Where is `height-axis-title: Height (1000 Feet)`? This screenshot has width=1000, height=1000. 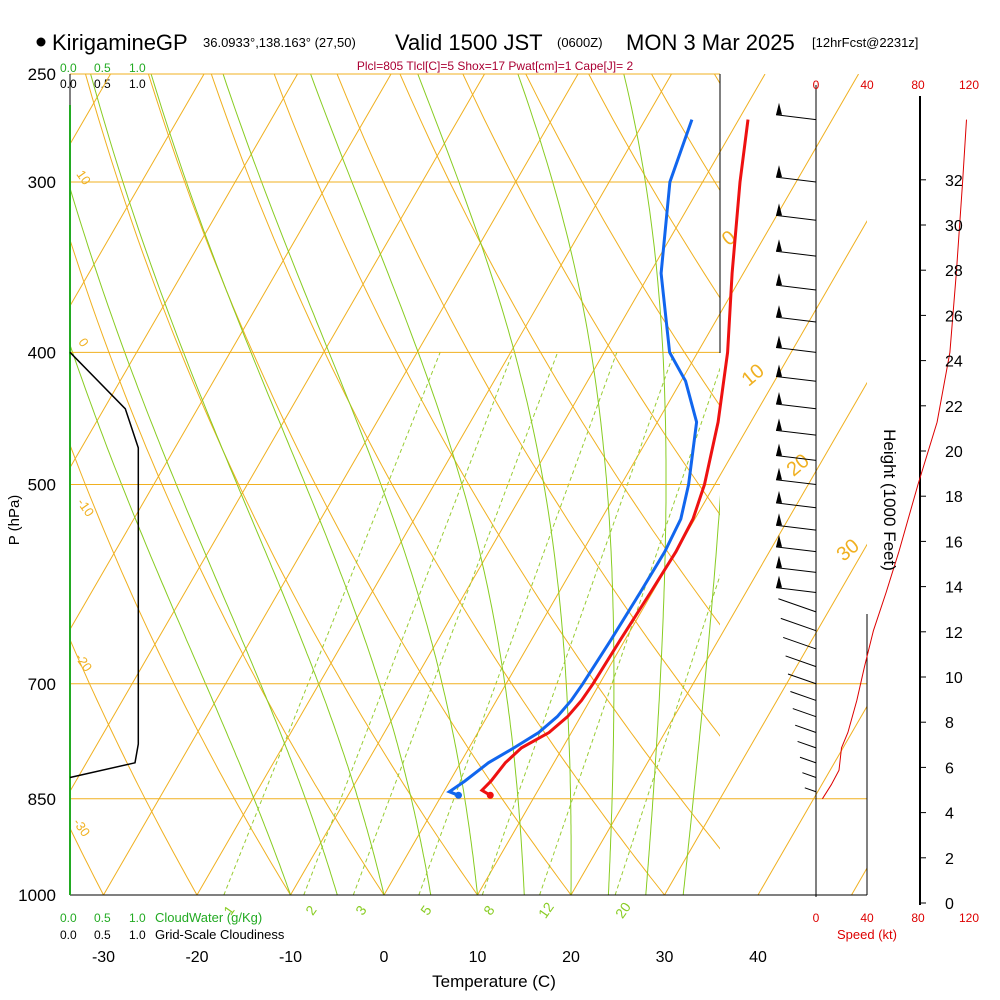
height-axis-title: Height (1000 Feet) is located at coordinates (889, 500).